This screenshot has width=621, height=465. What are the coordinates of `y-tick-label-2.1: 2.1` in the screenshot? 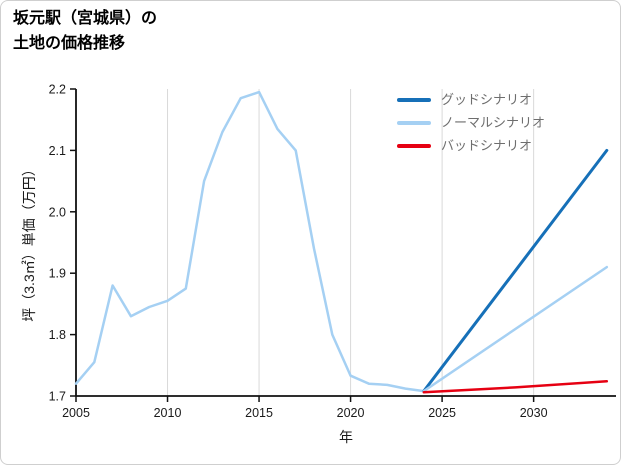 It's located at (57, 151).